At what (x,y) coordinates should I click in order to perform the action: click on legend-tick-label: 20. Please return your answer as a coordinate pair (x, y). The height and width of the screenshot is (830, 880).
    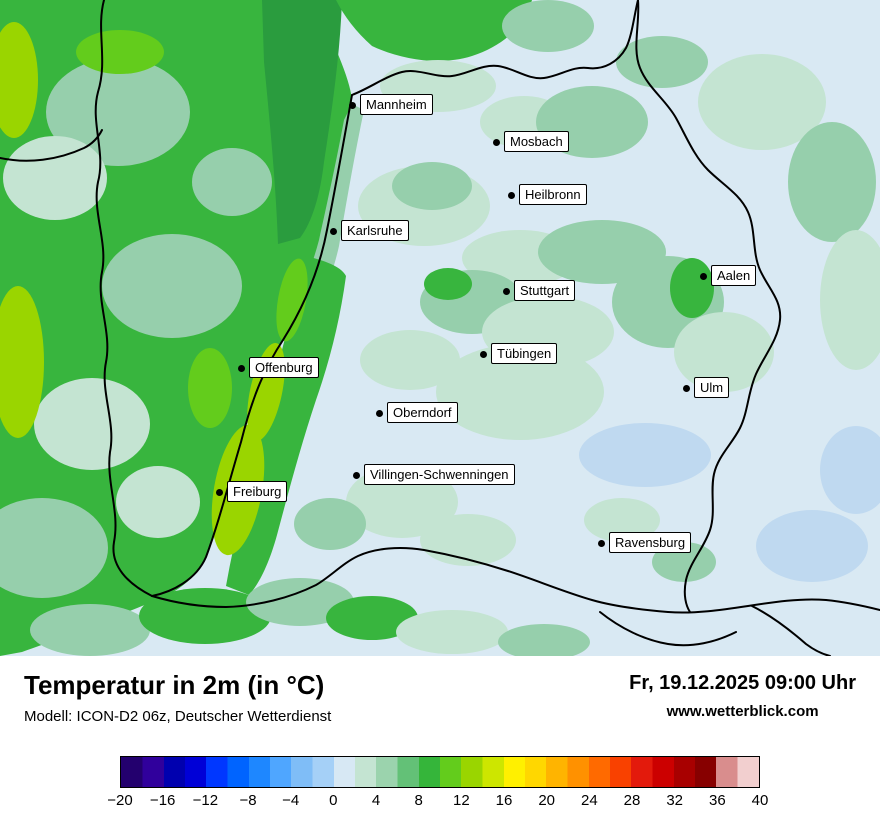
    Looking at the image, I should click on (546, 800).